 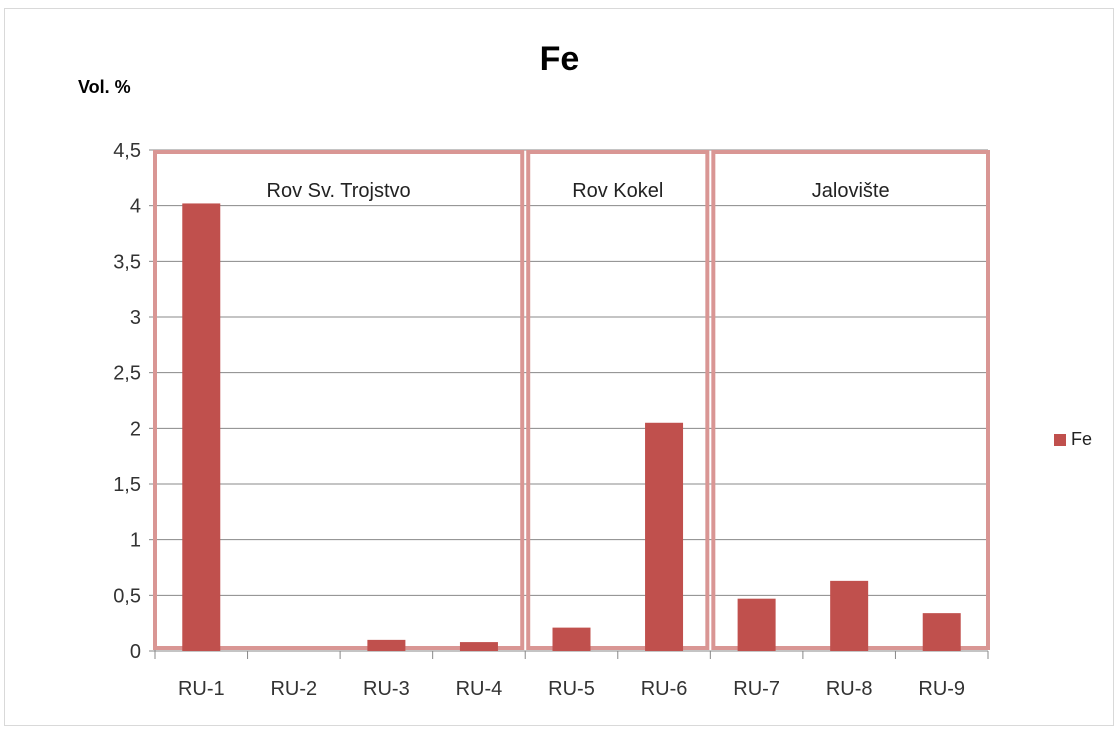 I want to click on y-tick-label: 1, so click(x=135, y=541).